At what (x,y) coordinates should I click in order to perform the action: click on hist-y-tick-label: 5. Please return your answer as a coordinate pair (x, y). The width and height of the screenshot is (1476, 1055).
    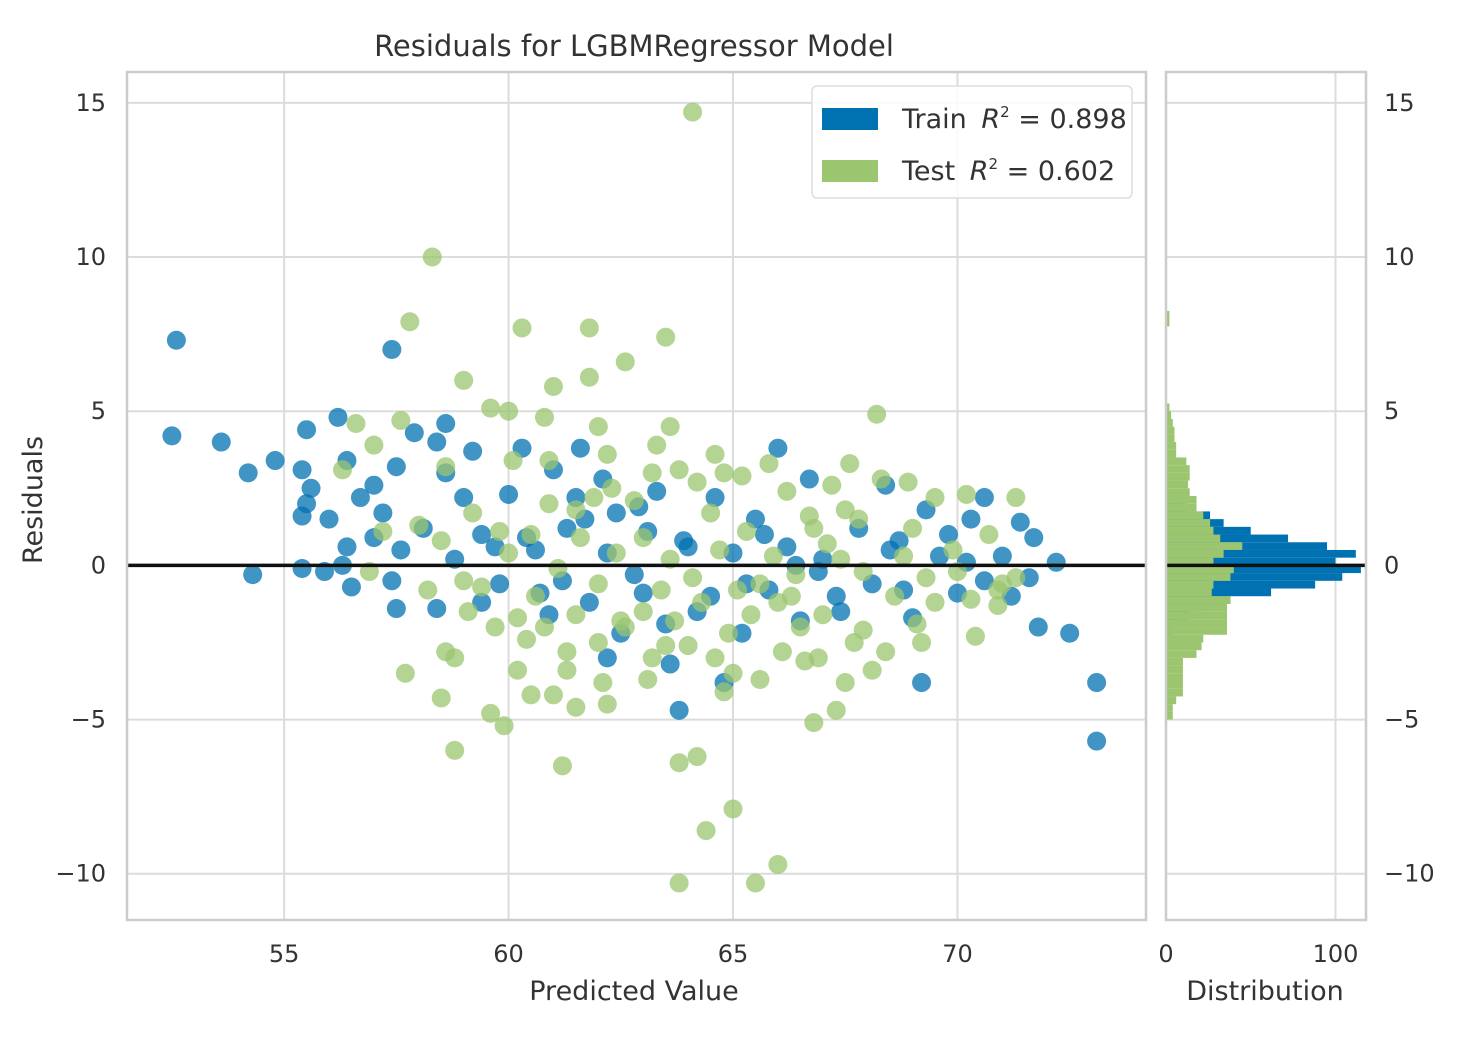
    Looking at the image, I should click on (1391, 411).